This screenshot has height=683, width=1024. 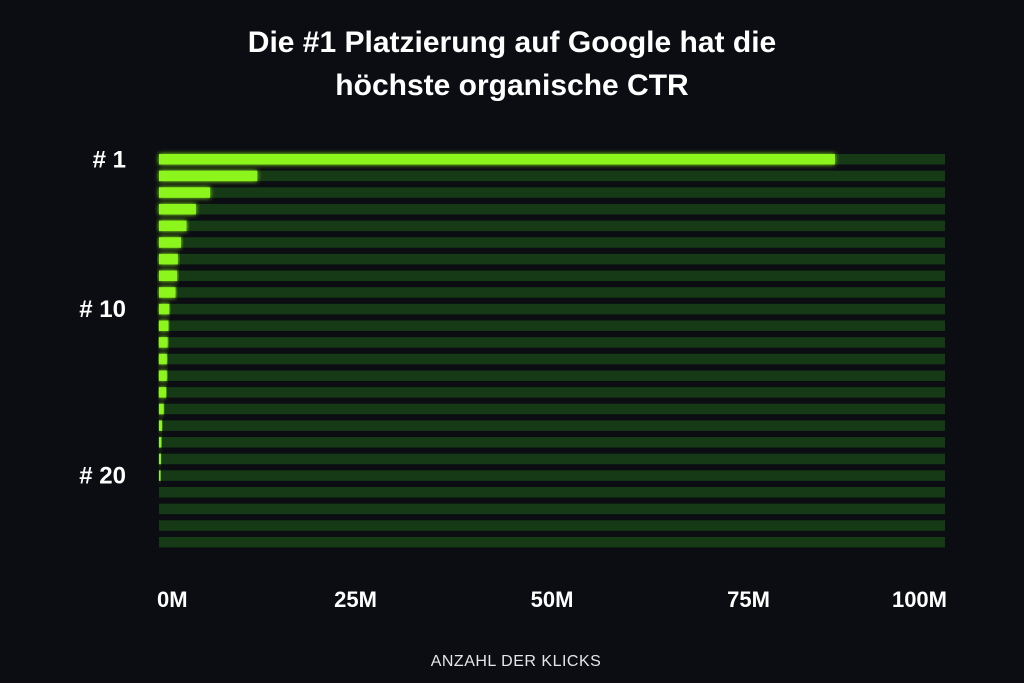 I want to click on rank-labels: # 1 # 10 # 20, so click(x=102, y=317).